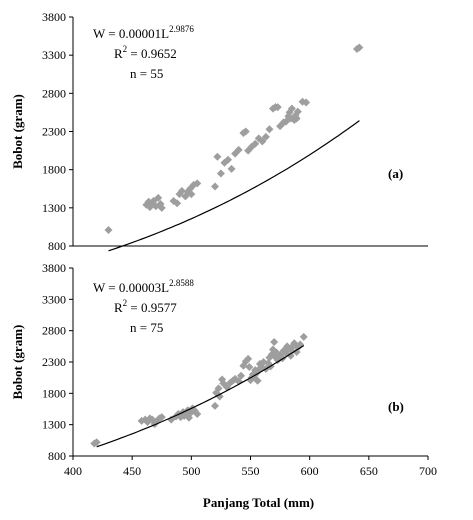 The height and width of the screenshot is (520, 473). I want to click on equation-main: W = 0.00001L, so click(131, 33).